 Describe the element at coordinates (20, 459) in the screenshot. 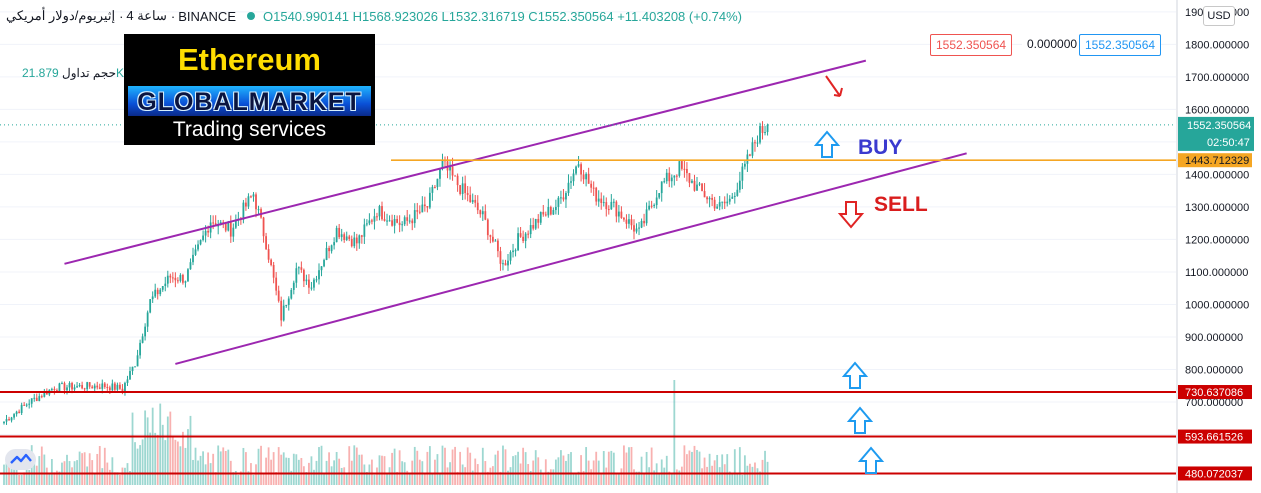

I see `tradingview-logo-icon` at that location.